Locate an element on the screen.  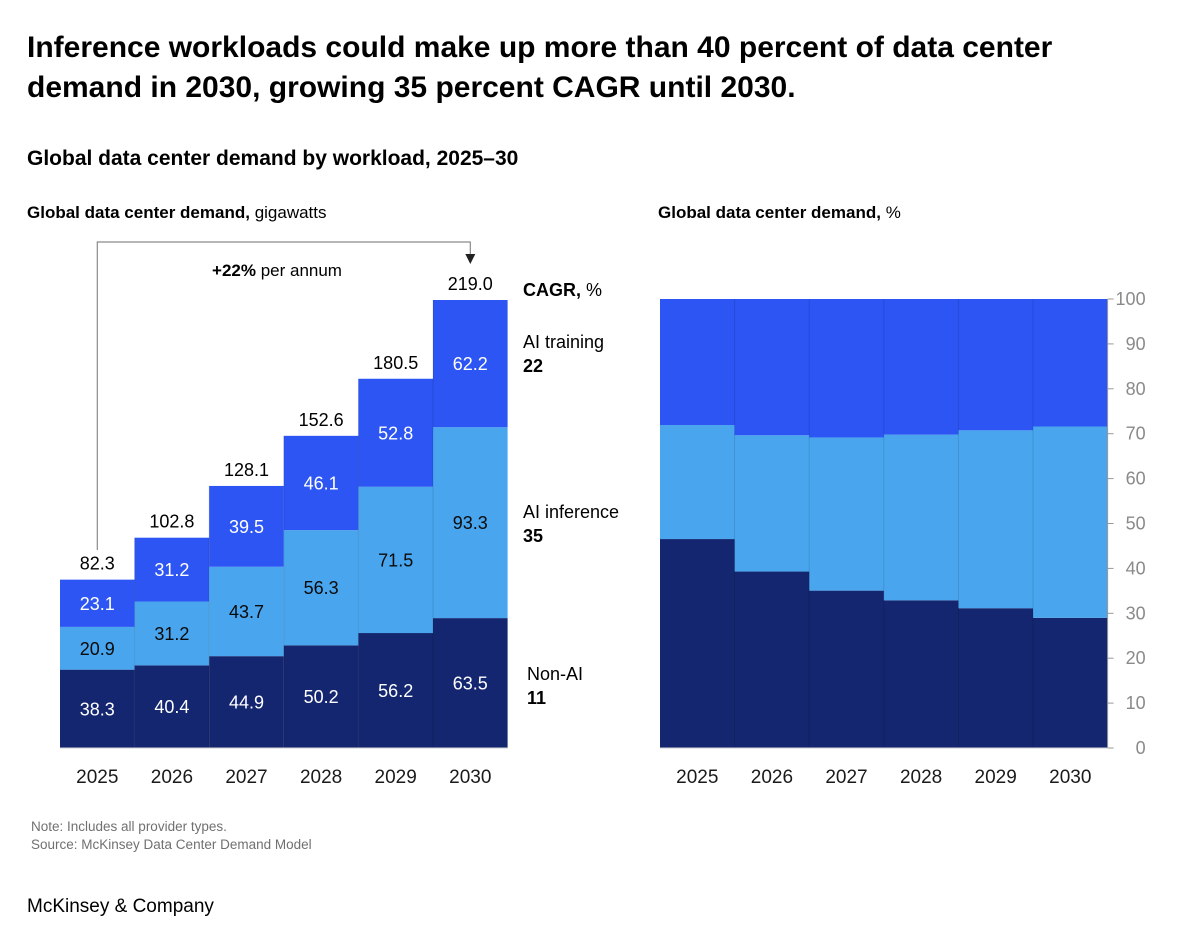
bar-ai-training-2025 is located at coordinates (97, 603).